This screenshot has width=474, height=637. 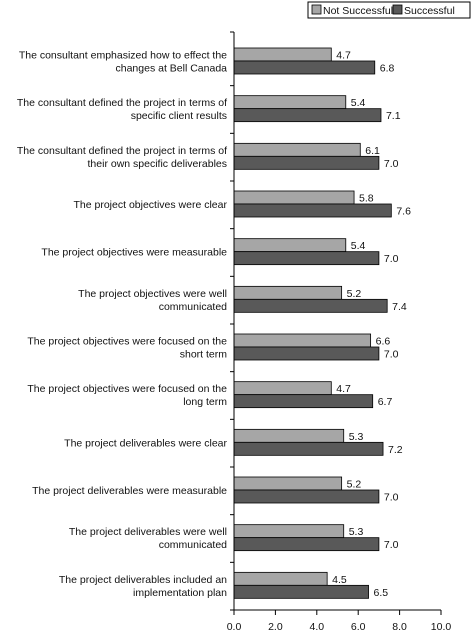 I want to click on value-label-not-successful-1: 4.7, so click(x=343, y=56).